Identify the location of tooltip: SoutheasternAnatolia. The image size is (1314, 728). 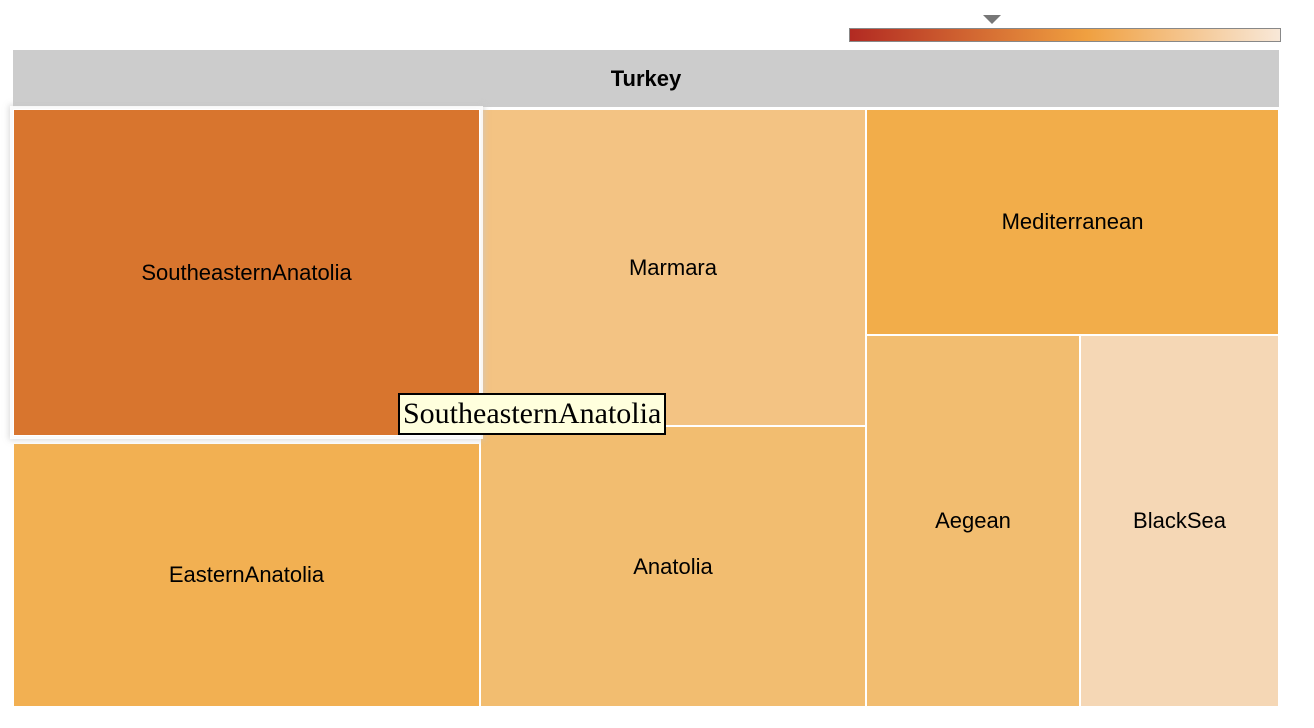
(532, 414).